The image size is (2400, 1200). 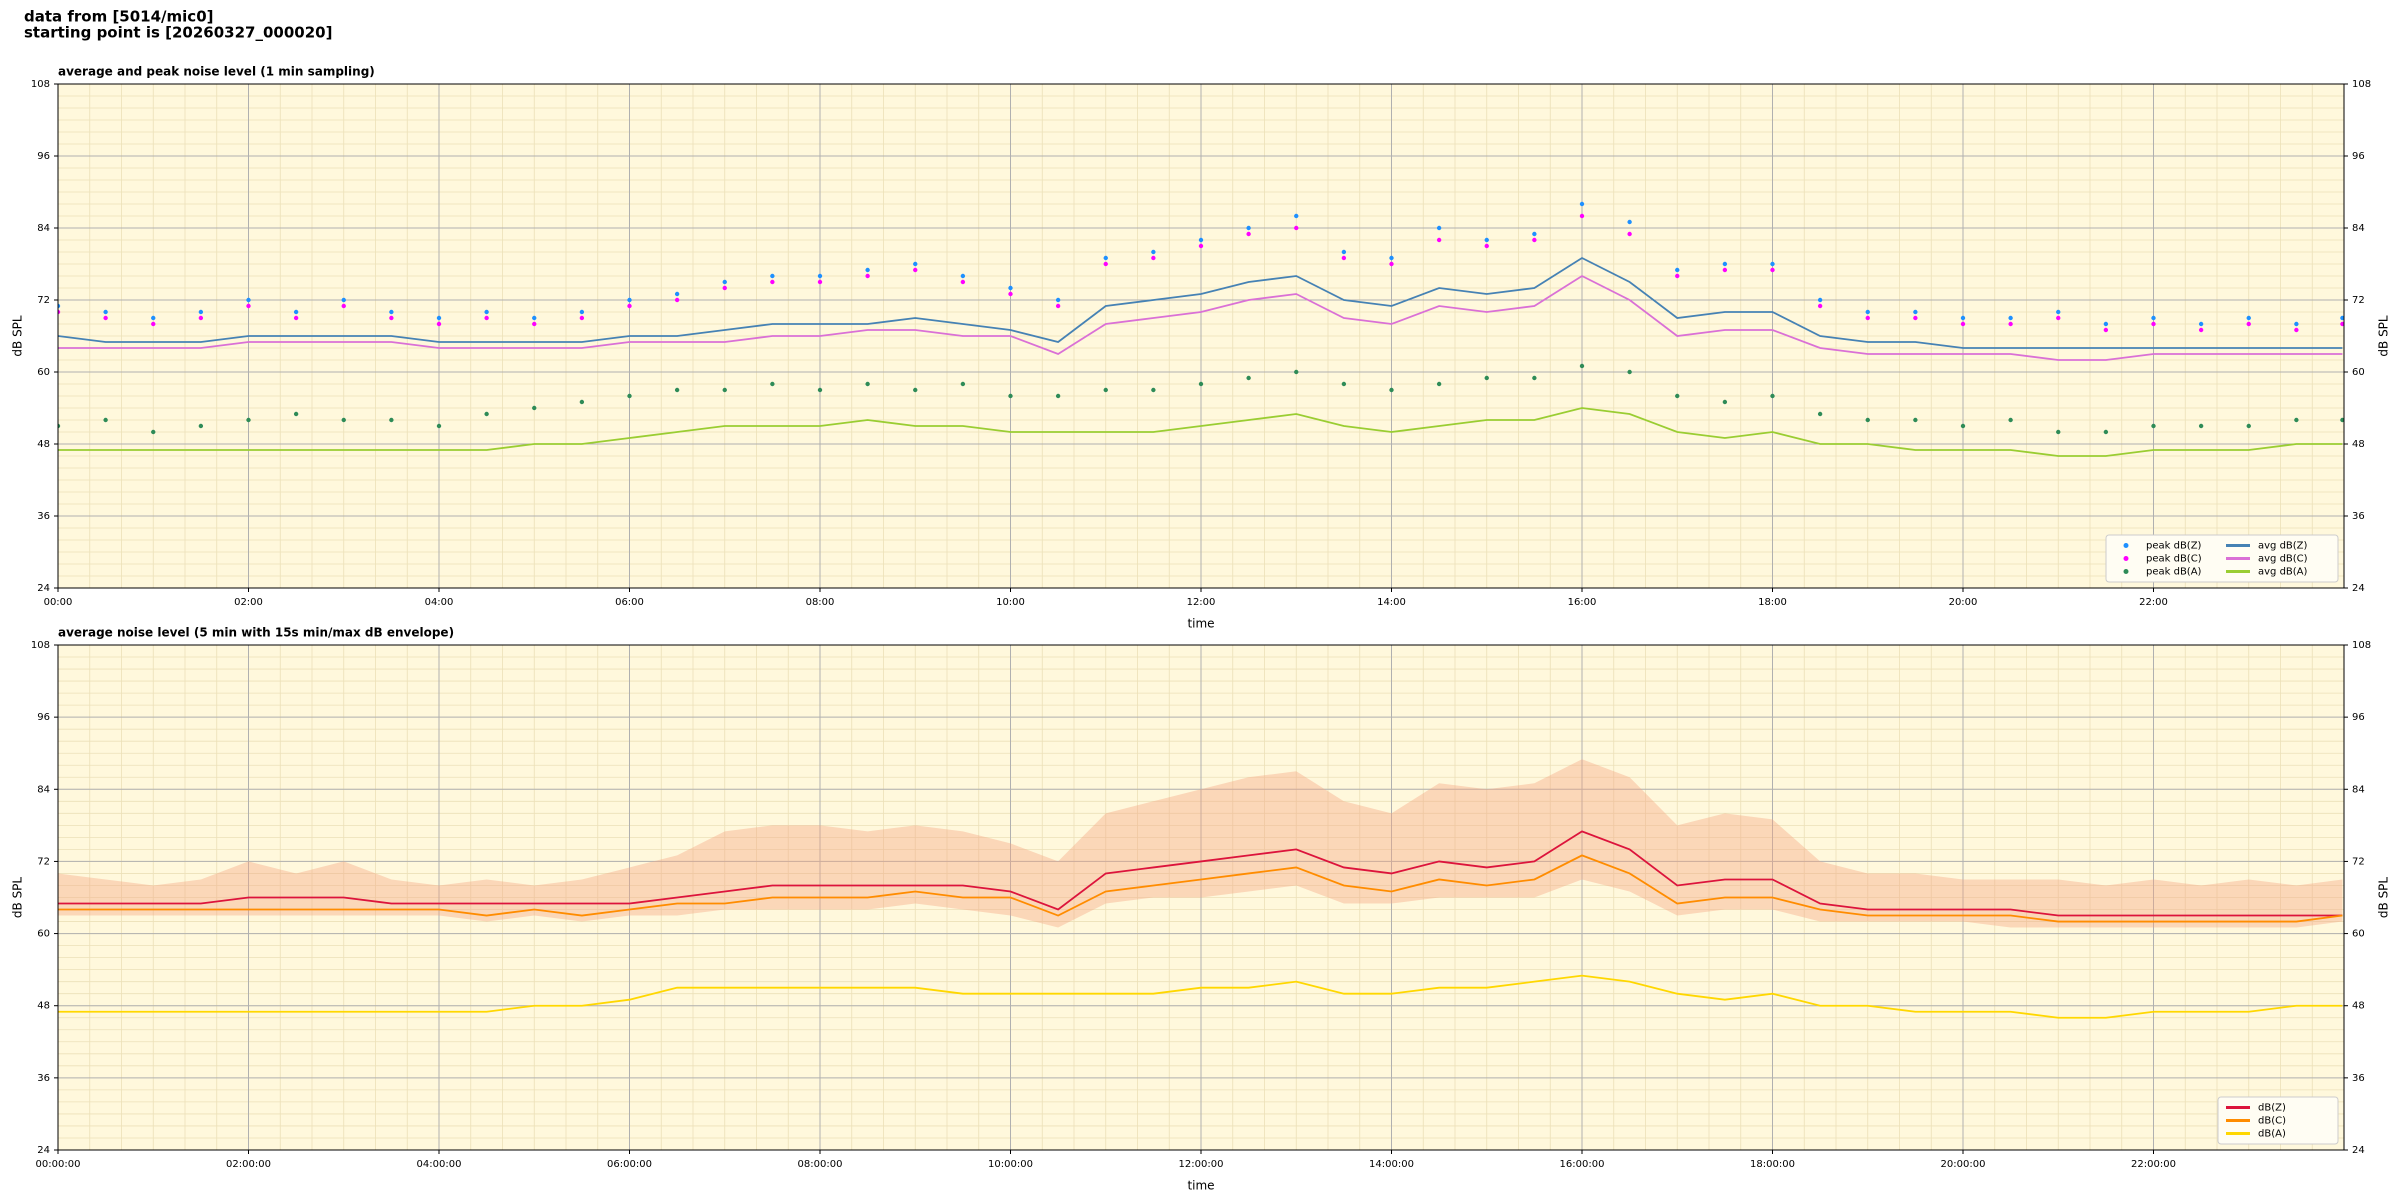 I want to click on x-tick-label: 02:00:00, so click(x=248, y=1164).